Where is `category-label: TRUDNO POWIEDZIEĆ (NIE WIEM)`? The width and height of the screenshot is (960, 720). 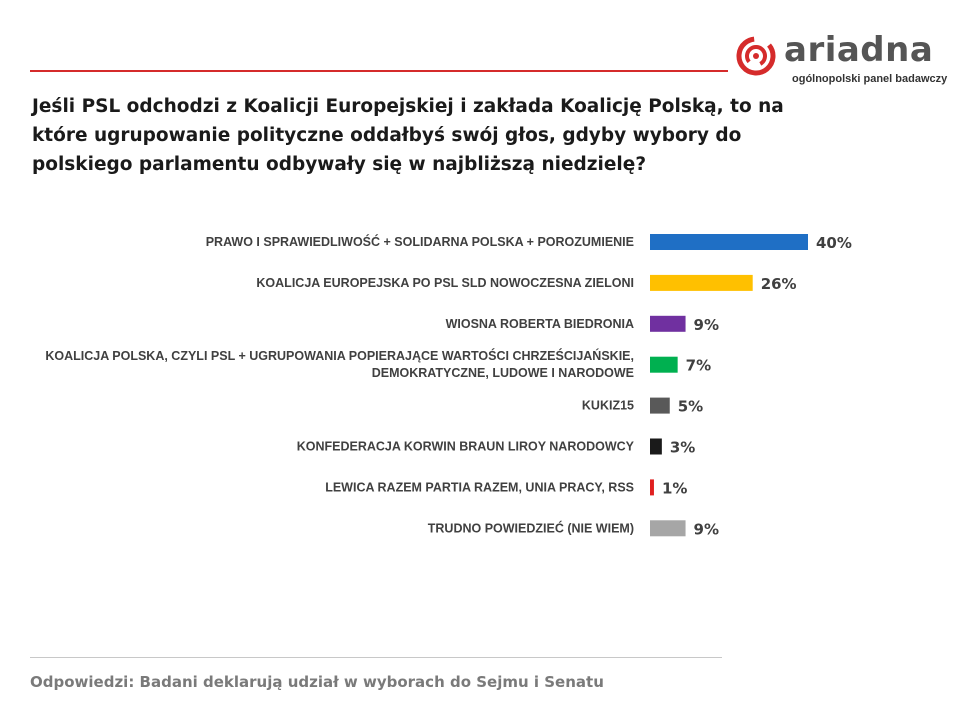 category-label: TRUDNO POWIEDZIEĆ (NIE WIEM) is located at coordinates (531, 527).